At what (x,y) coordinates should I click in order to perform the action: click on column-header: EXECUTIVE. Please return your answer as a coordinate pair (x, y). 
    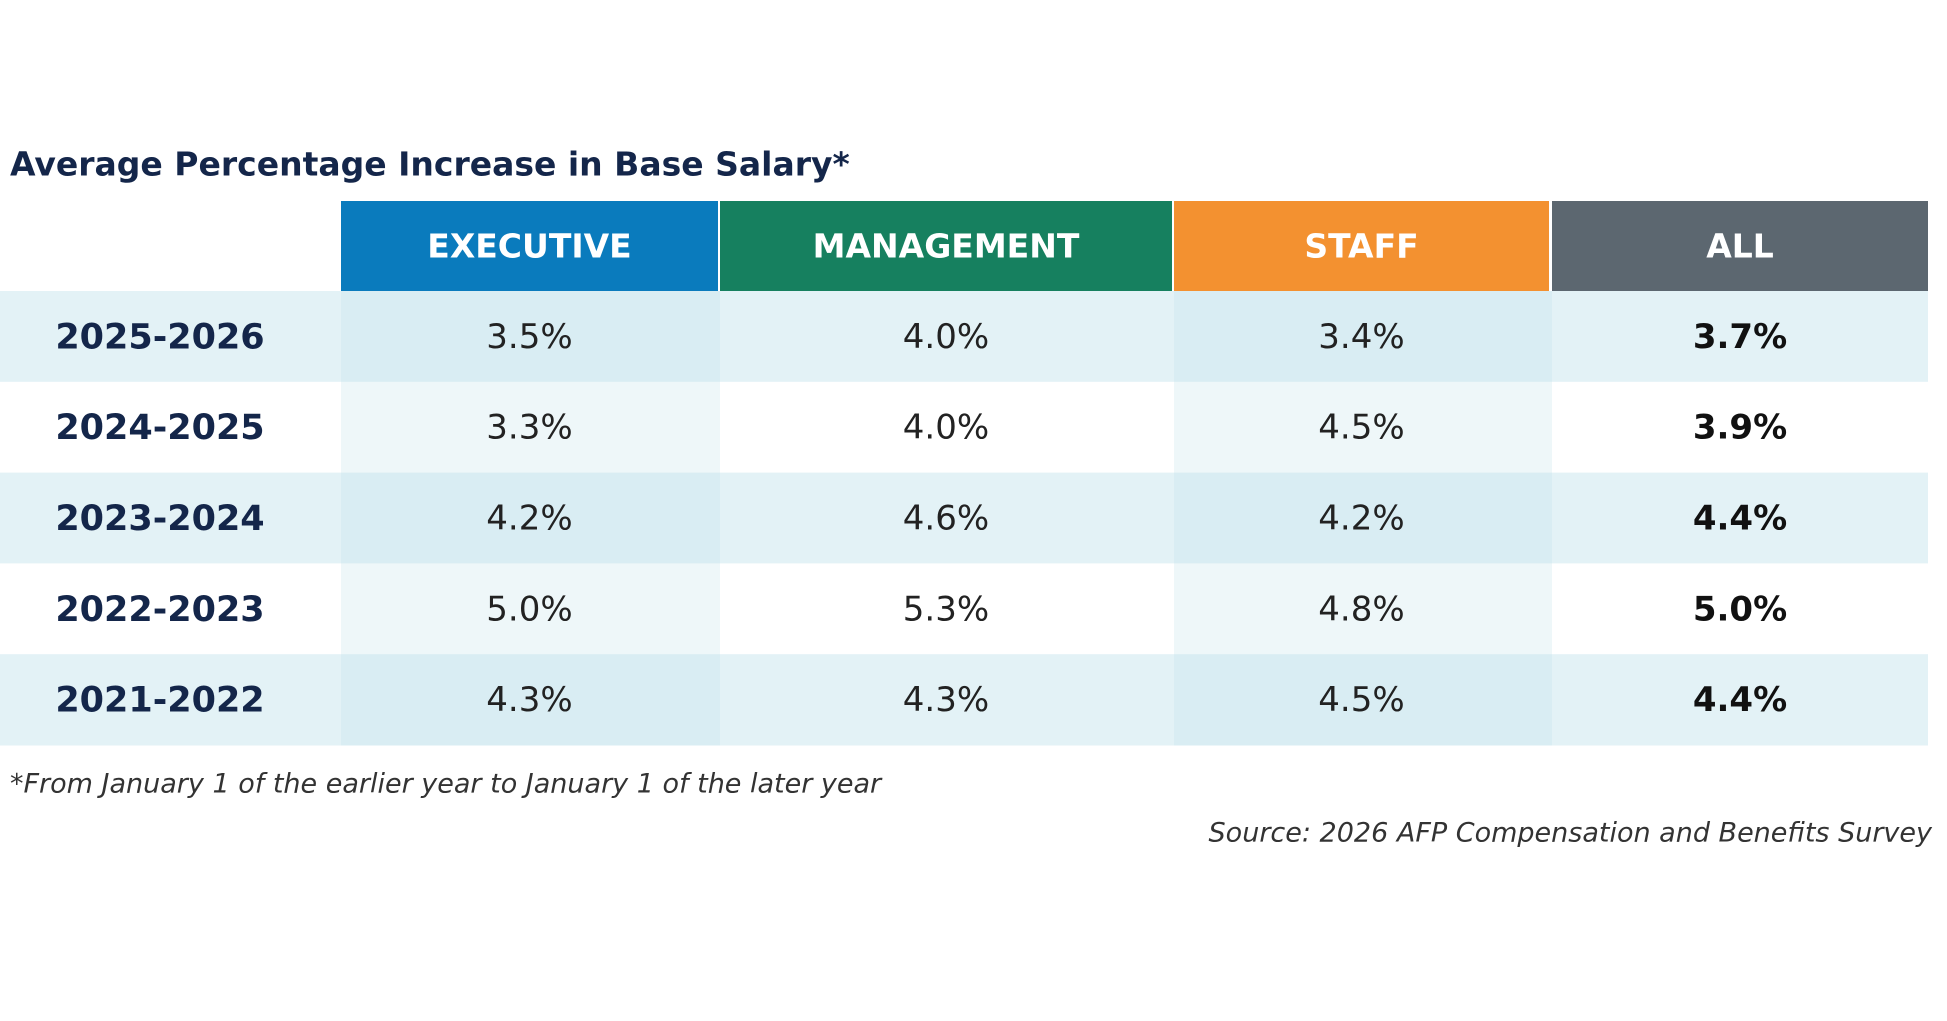
    Looking at the image, I should click on (529, 246).